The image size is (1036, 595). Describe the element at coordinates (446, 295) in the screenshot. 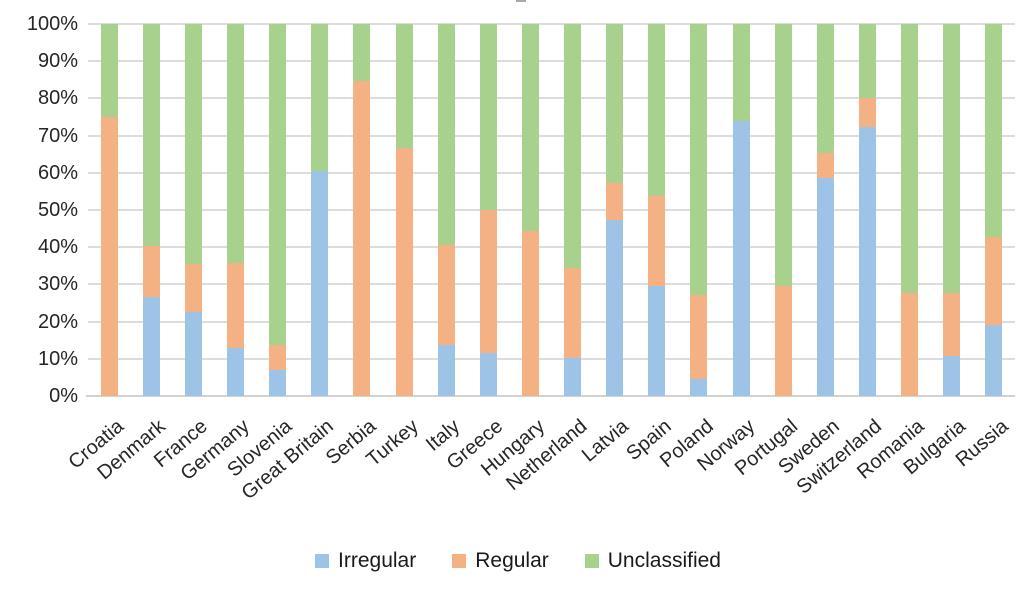

I see `italy-regular-segment` at that location.